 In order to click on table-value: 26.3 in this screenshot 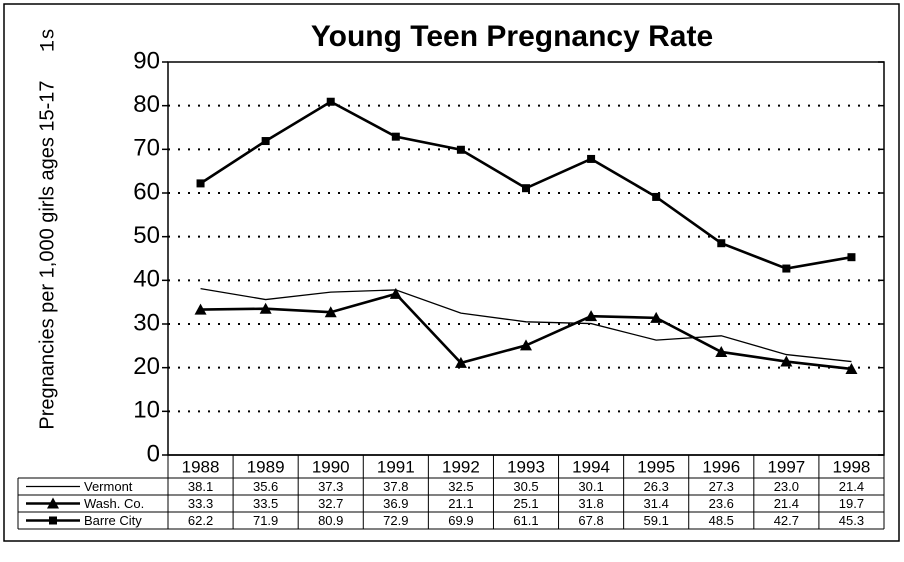, I will do `click(656, 486)`.